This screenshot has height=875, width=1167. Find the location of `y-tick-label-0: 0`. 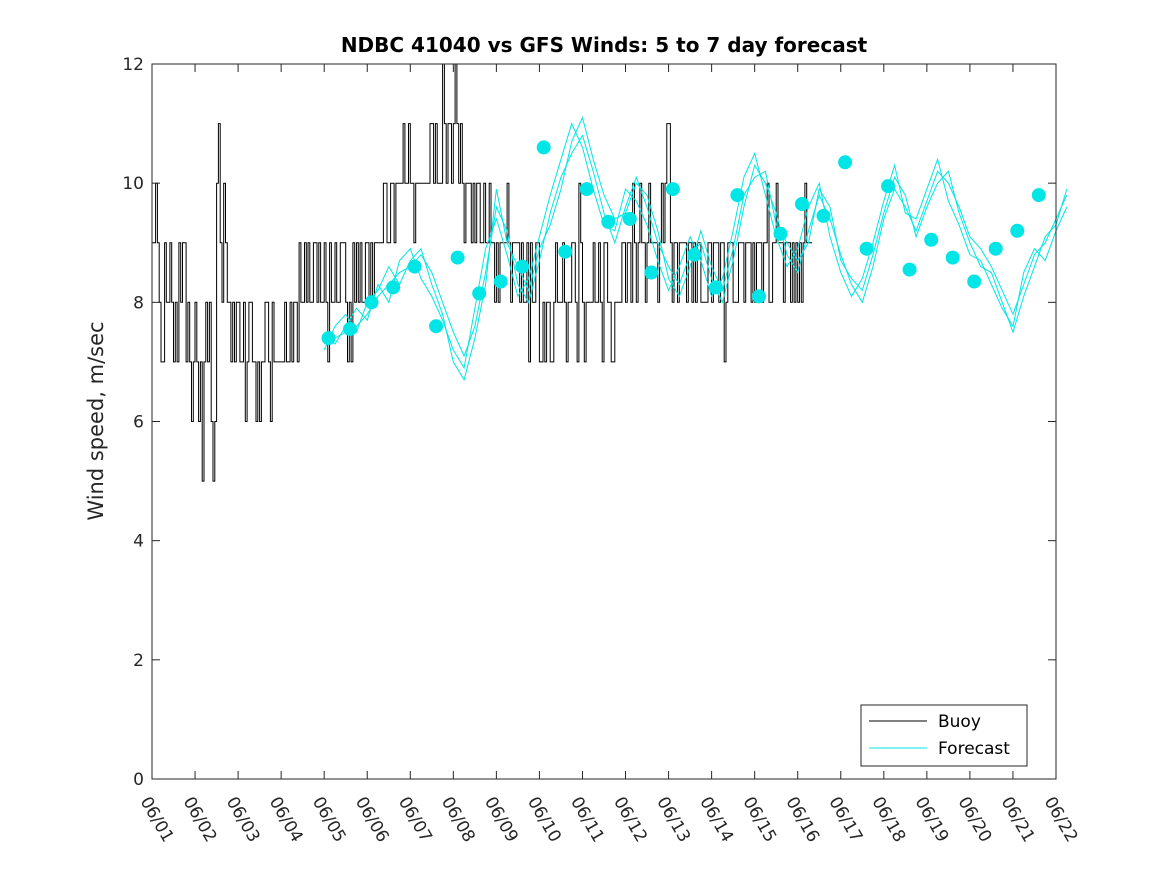

y-tick-label-0: 0 is located at coordinates (138, 780).